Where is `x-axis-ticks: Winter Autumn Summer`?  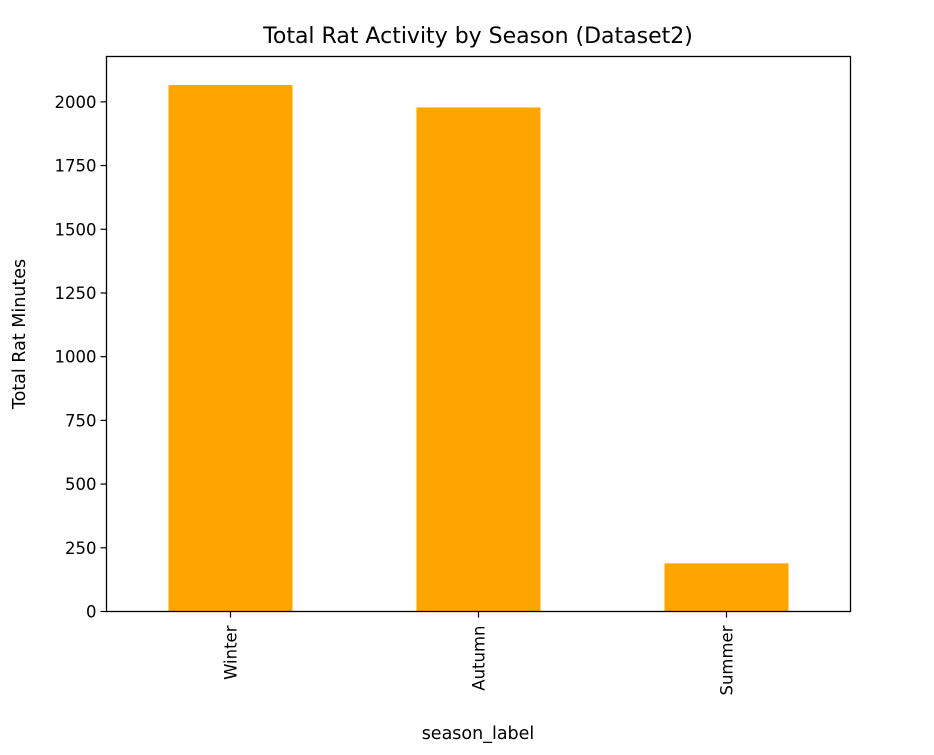 x-axis-ticks: Winter Autumn Summer is located at coordinates (479, 653).